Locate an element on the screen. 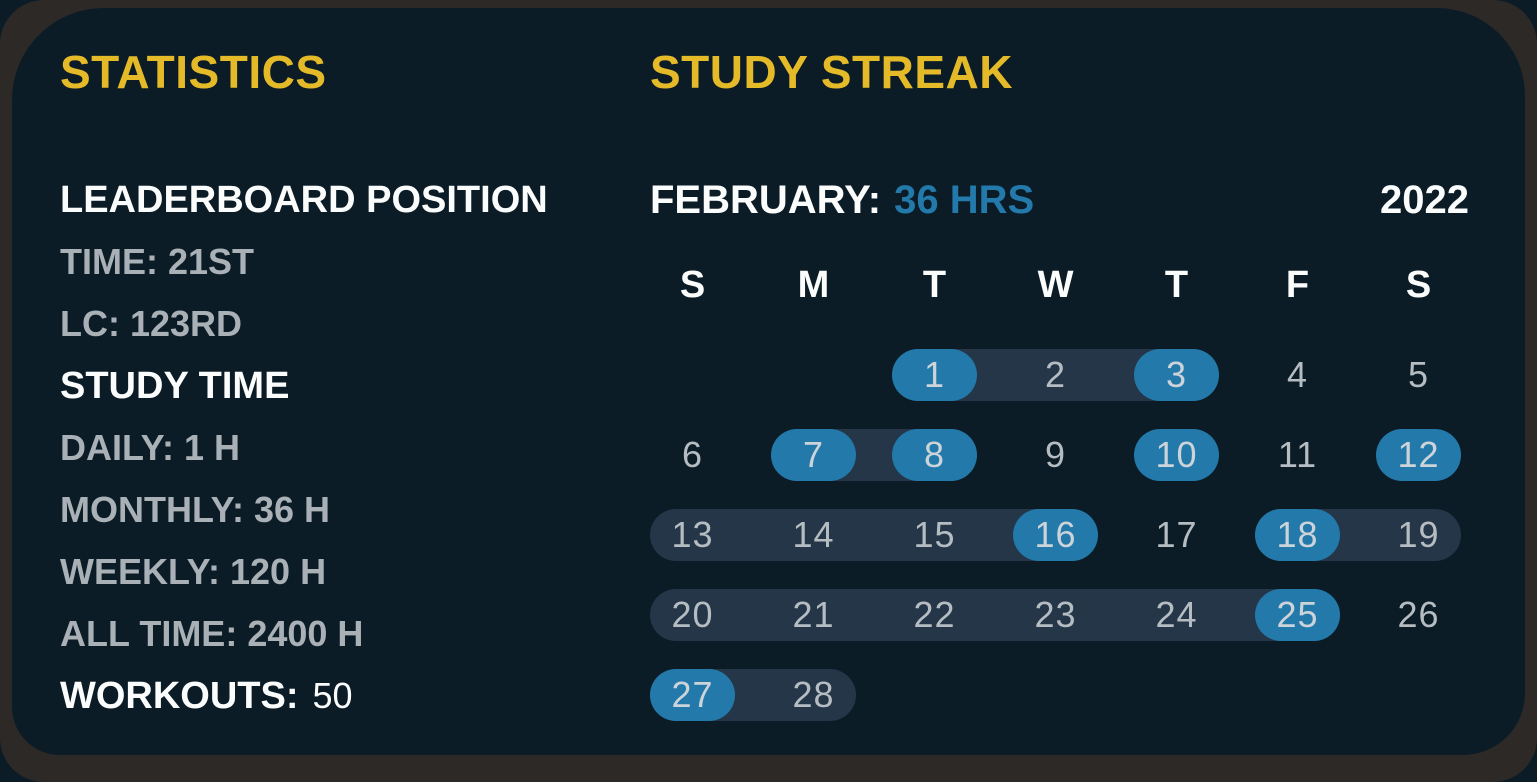 This screenshot has height=782, width=1537. calendar-day-cell: 6 is located at coordinates (692, 455).